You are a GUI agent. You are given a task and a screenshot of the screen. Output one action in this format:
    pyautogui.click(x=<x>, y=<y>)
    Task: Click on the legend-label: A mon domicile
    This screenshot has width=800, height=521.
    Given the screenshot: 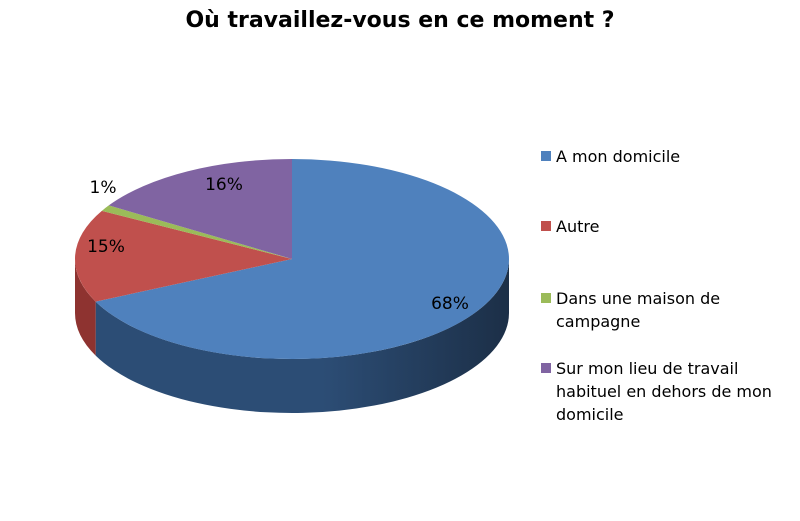 What is the action you would take?
    pyautogui.click(x=618, y=156)
    